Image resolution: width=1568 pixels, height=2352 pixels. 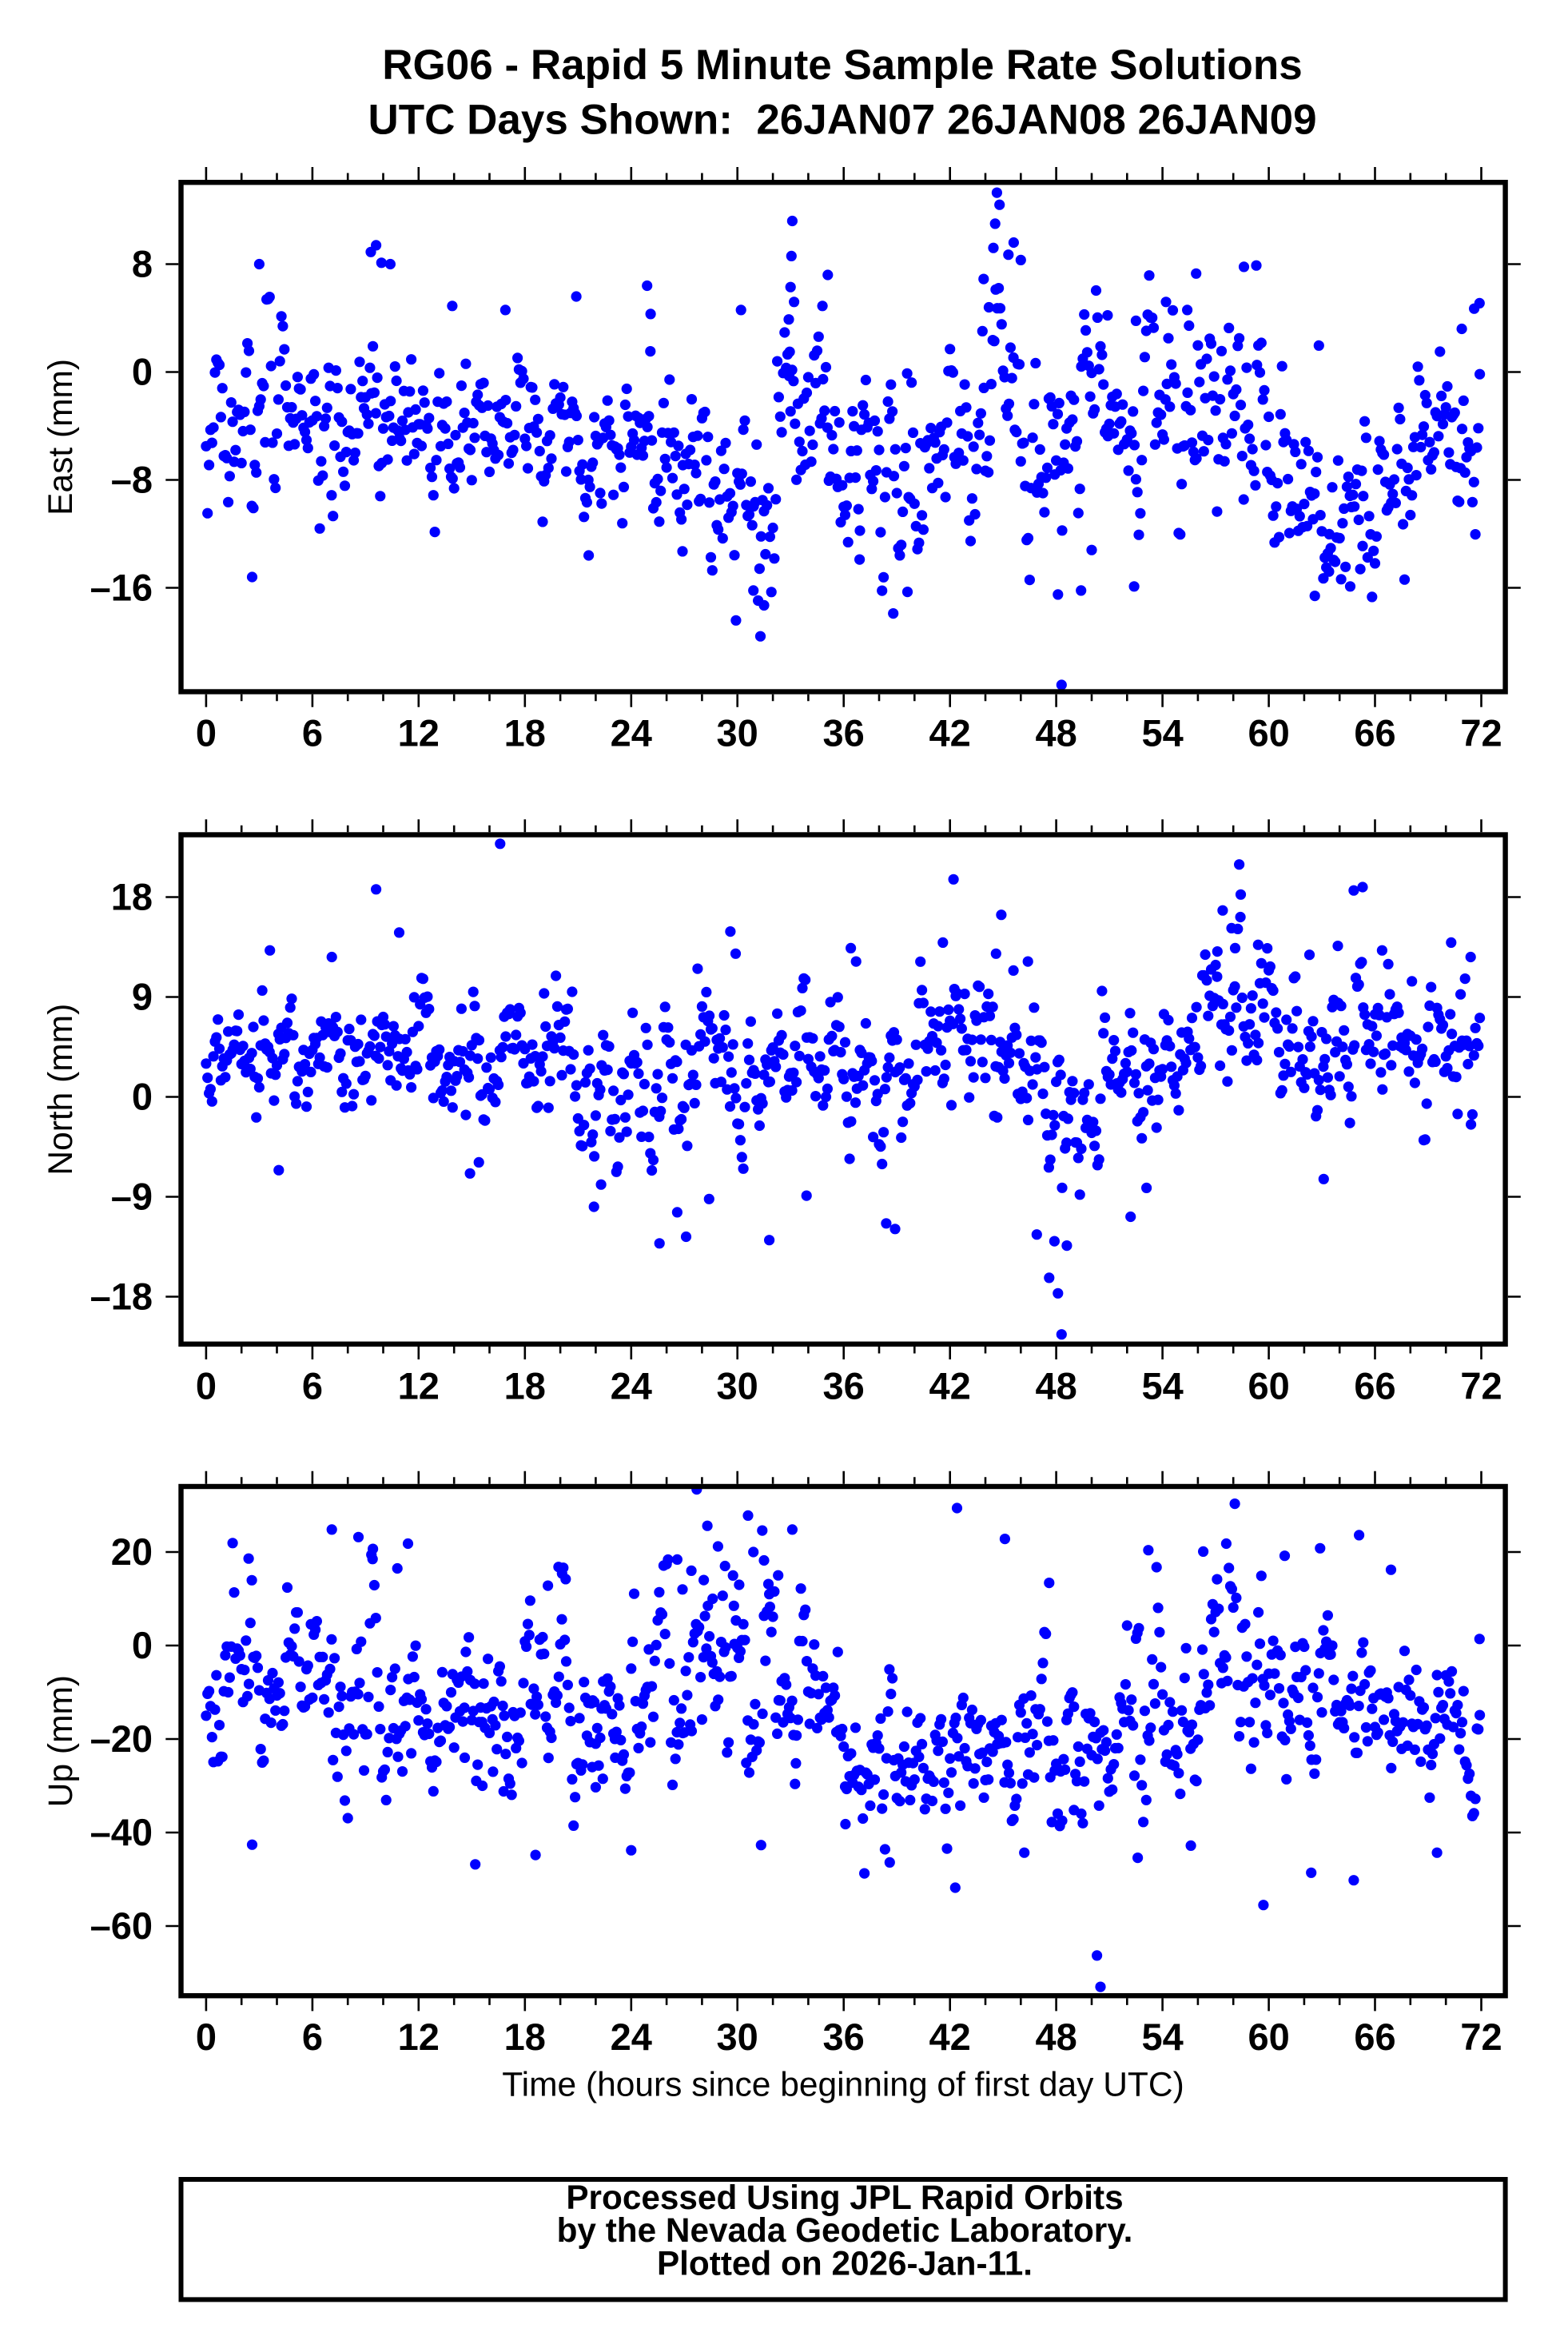 I want to click on svg-text: 20, so click(x=132, y=1551).